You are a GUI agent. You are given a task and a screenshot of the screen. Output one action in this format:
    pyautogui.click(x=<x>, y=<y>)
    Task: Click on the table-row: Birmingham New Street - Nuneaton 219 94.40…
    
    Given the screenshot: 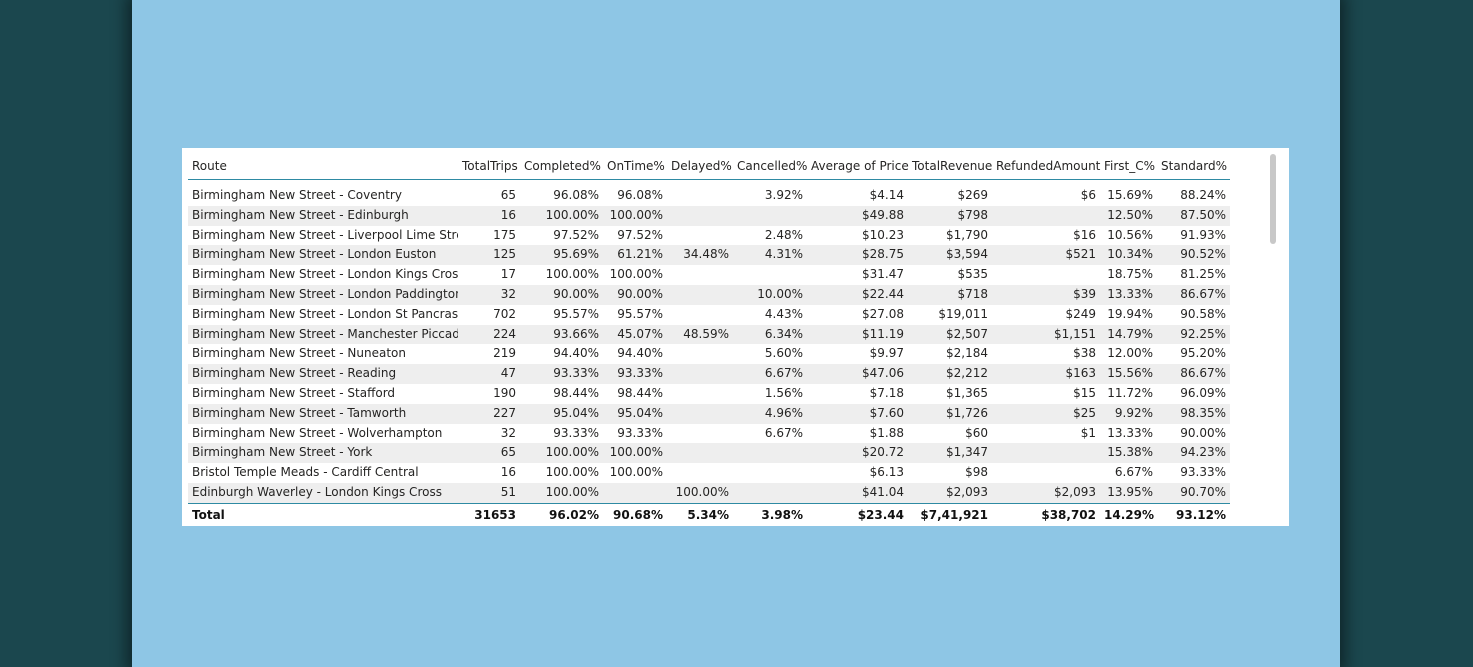 What is the action you would take?
    pyautogui.click(x=709, y=354)
    